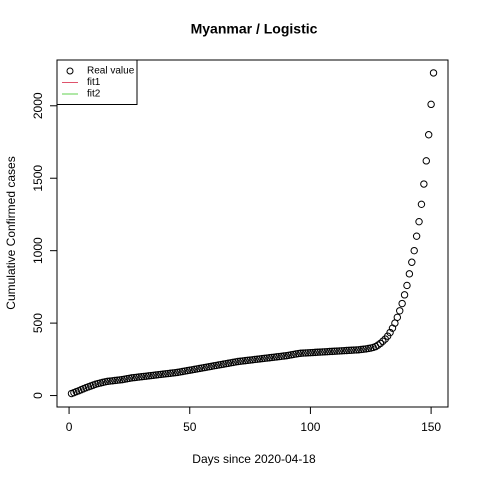  I want to click on legend-label: Real value, so click(111, 71).